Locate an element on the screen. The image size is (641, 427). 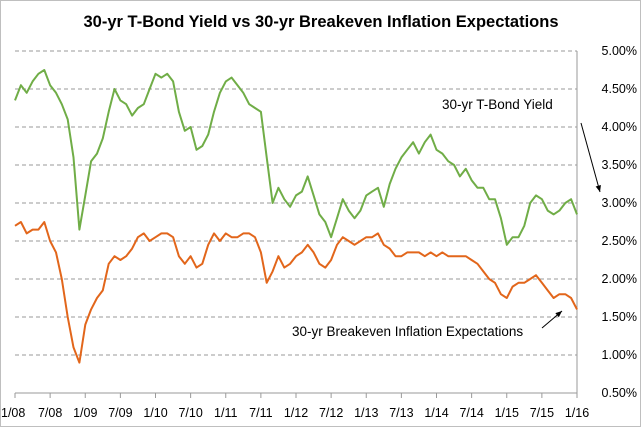
y-tick-label: 5.00% is located at coordinates (619, 51).